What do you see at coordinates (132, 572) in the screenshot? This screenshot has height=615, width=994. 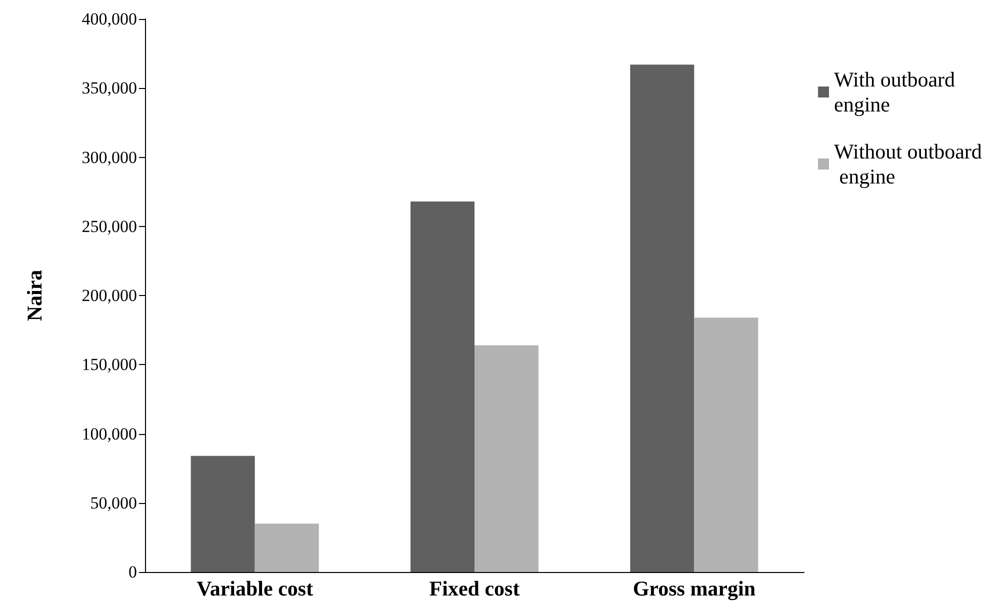 I see `y-tick-label: 0` at bounding box center [132, 572].